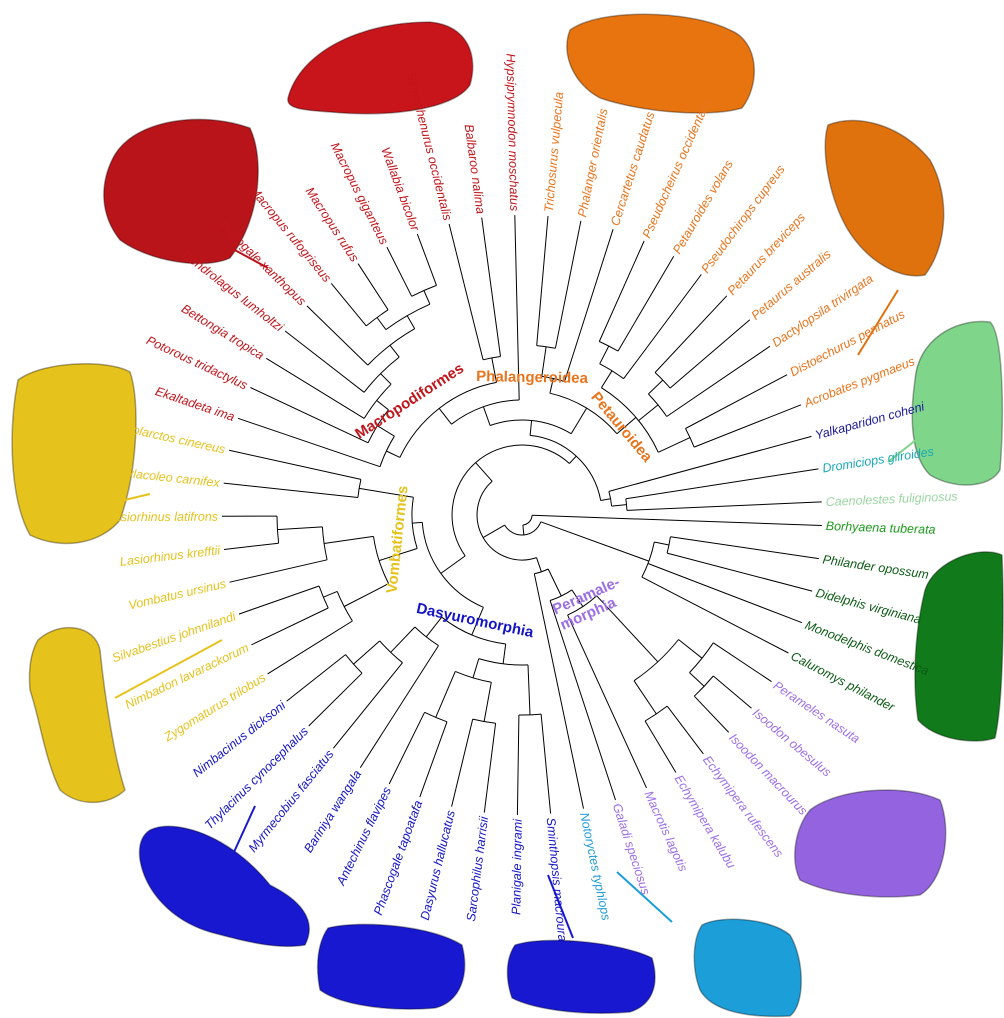 The height and width of the screenshot is (1018, 1004). What do you see at coordinates (881, 528) in the screenshot?
I see `taxon-label-borhyaena-tuberata: Borhyaena tuberata` at bounding box center [881, 528].